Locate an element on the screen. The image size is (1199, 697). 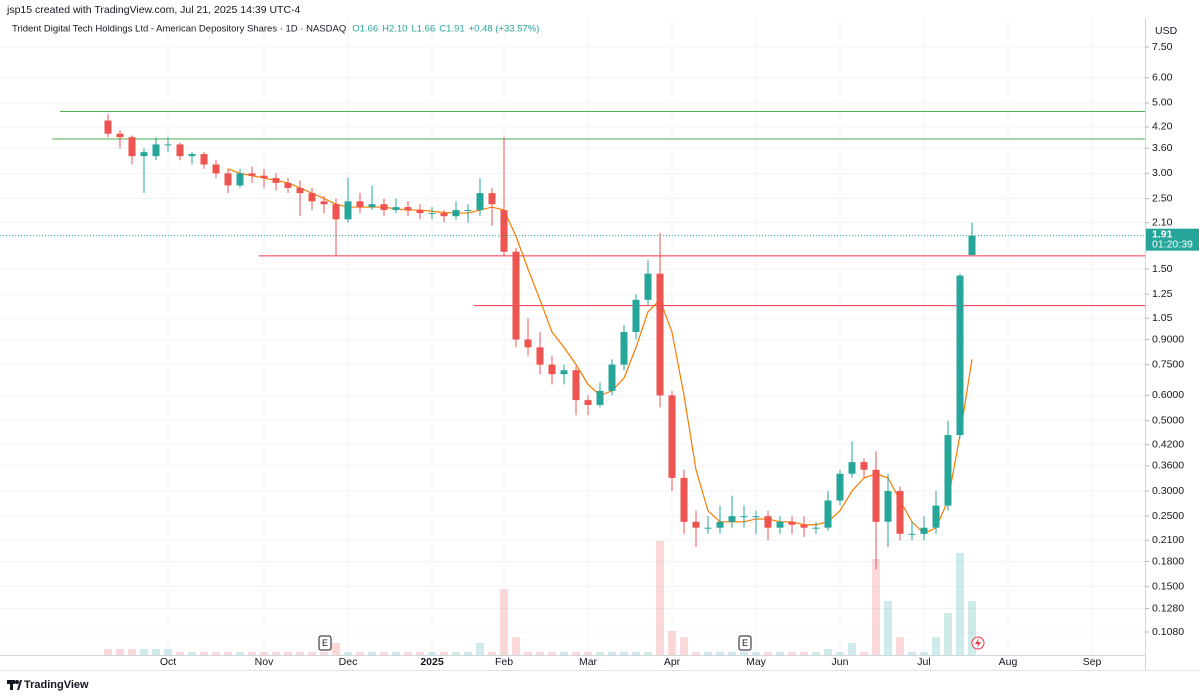
y-tick-label: 3.00 is located at coordinates (1162, 173).